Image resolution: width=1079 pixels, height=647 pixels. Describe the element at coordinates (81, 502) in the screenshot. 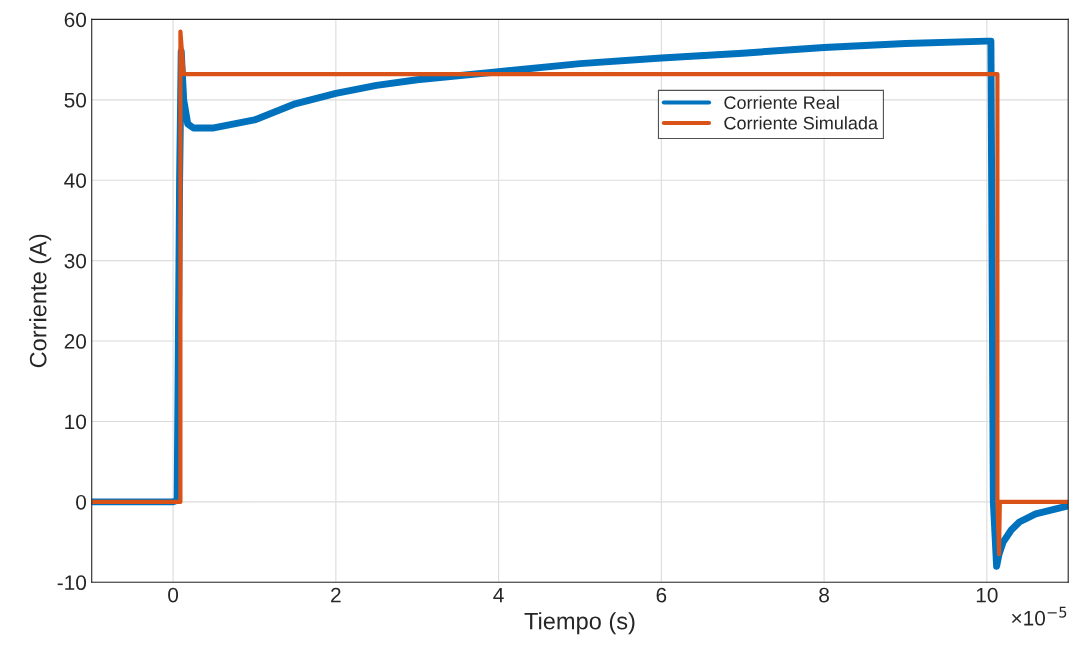

I see `y-tick-label: 0` at that location.